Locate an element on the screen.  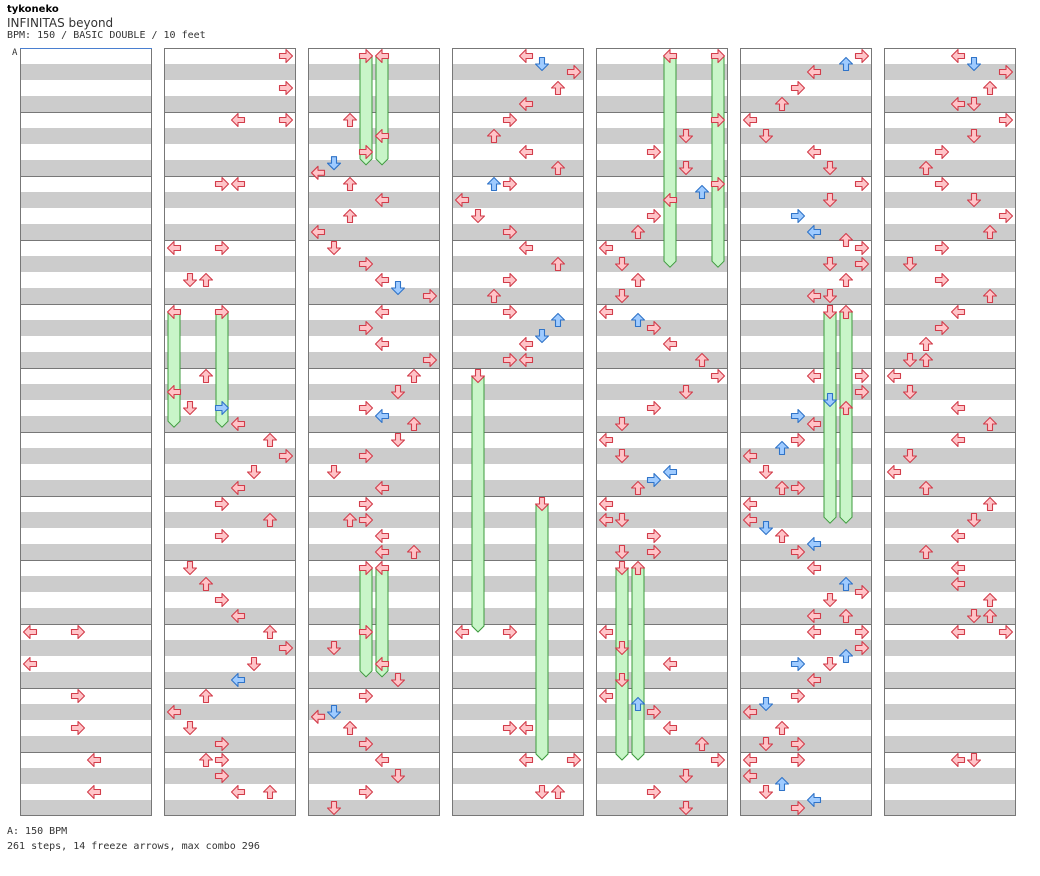
freeze-up-arrow-icon is located at coordinates (846, 312).